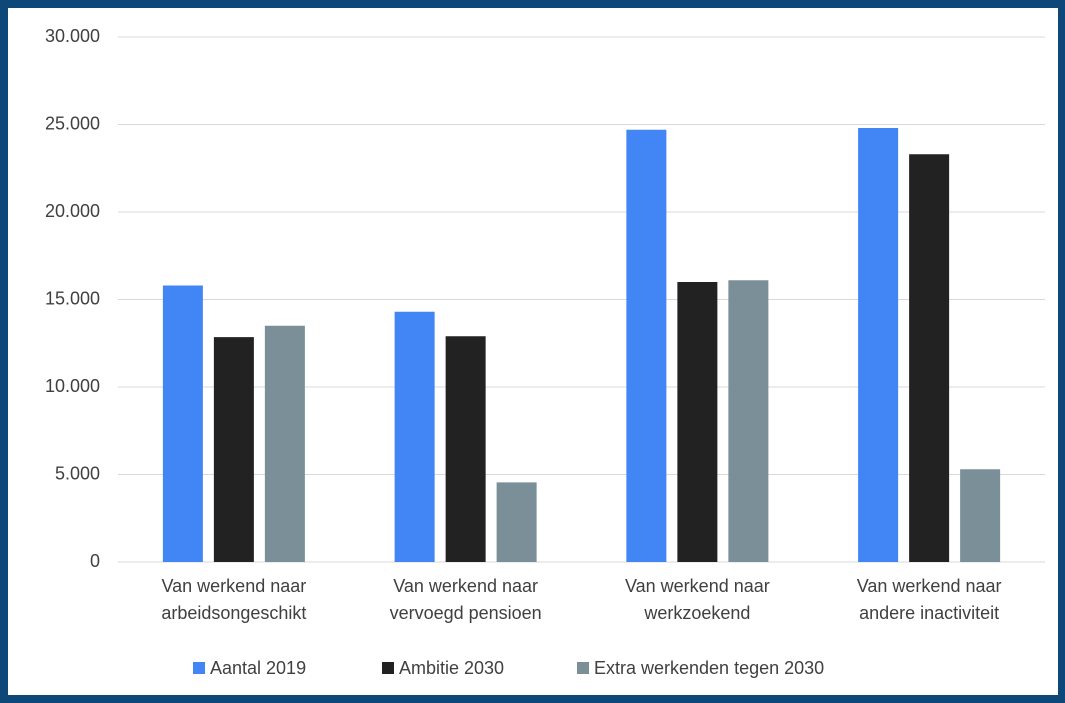 This screenshot has width=1065, height=703. Describe the element at coordinates (72, 36) in the screenshot. I see `y-tick-label: 30.000` at that location.